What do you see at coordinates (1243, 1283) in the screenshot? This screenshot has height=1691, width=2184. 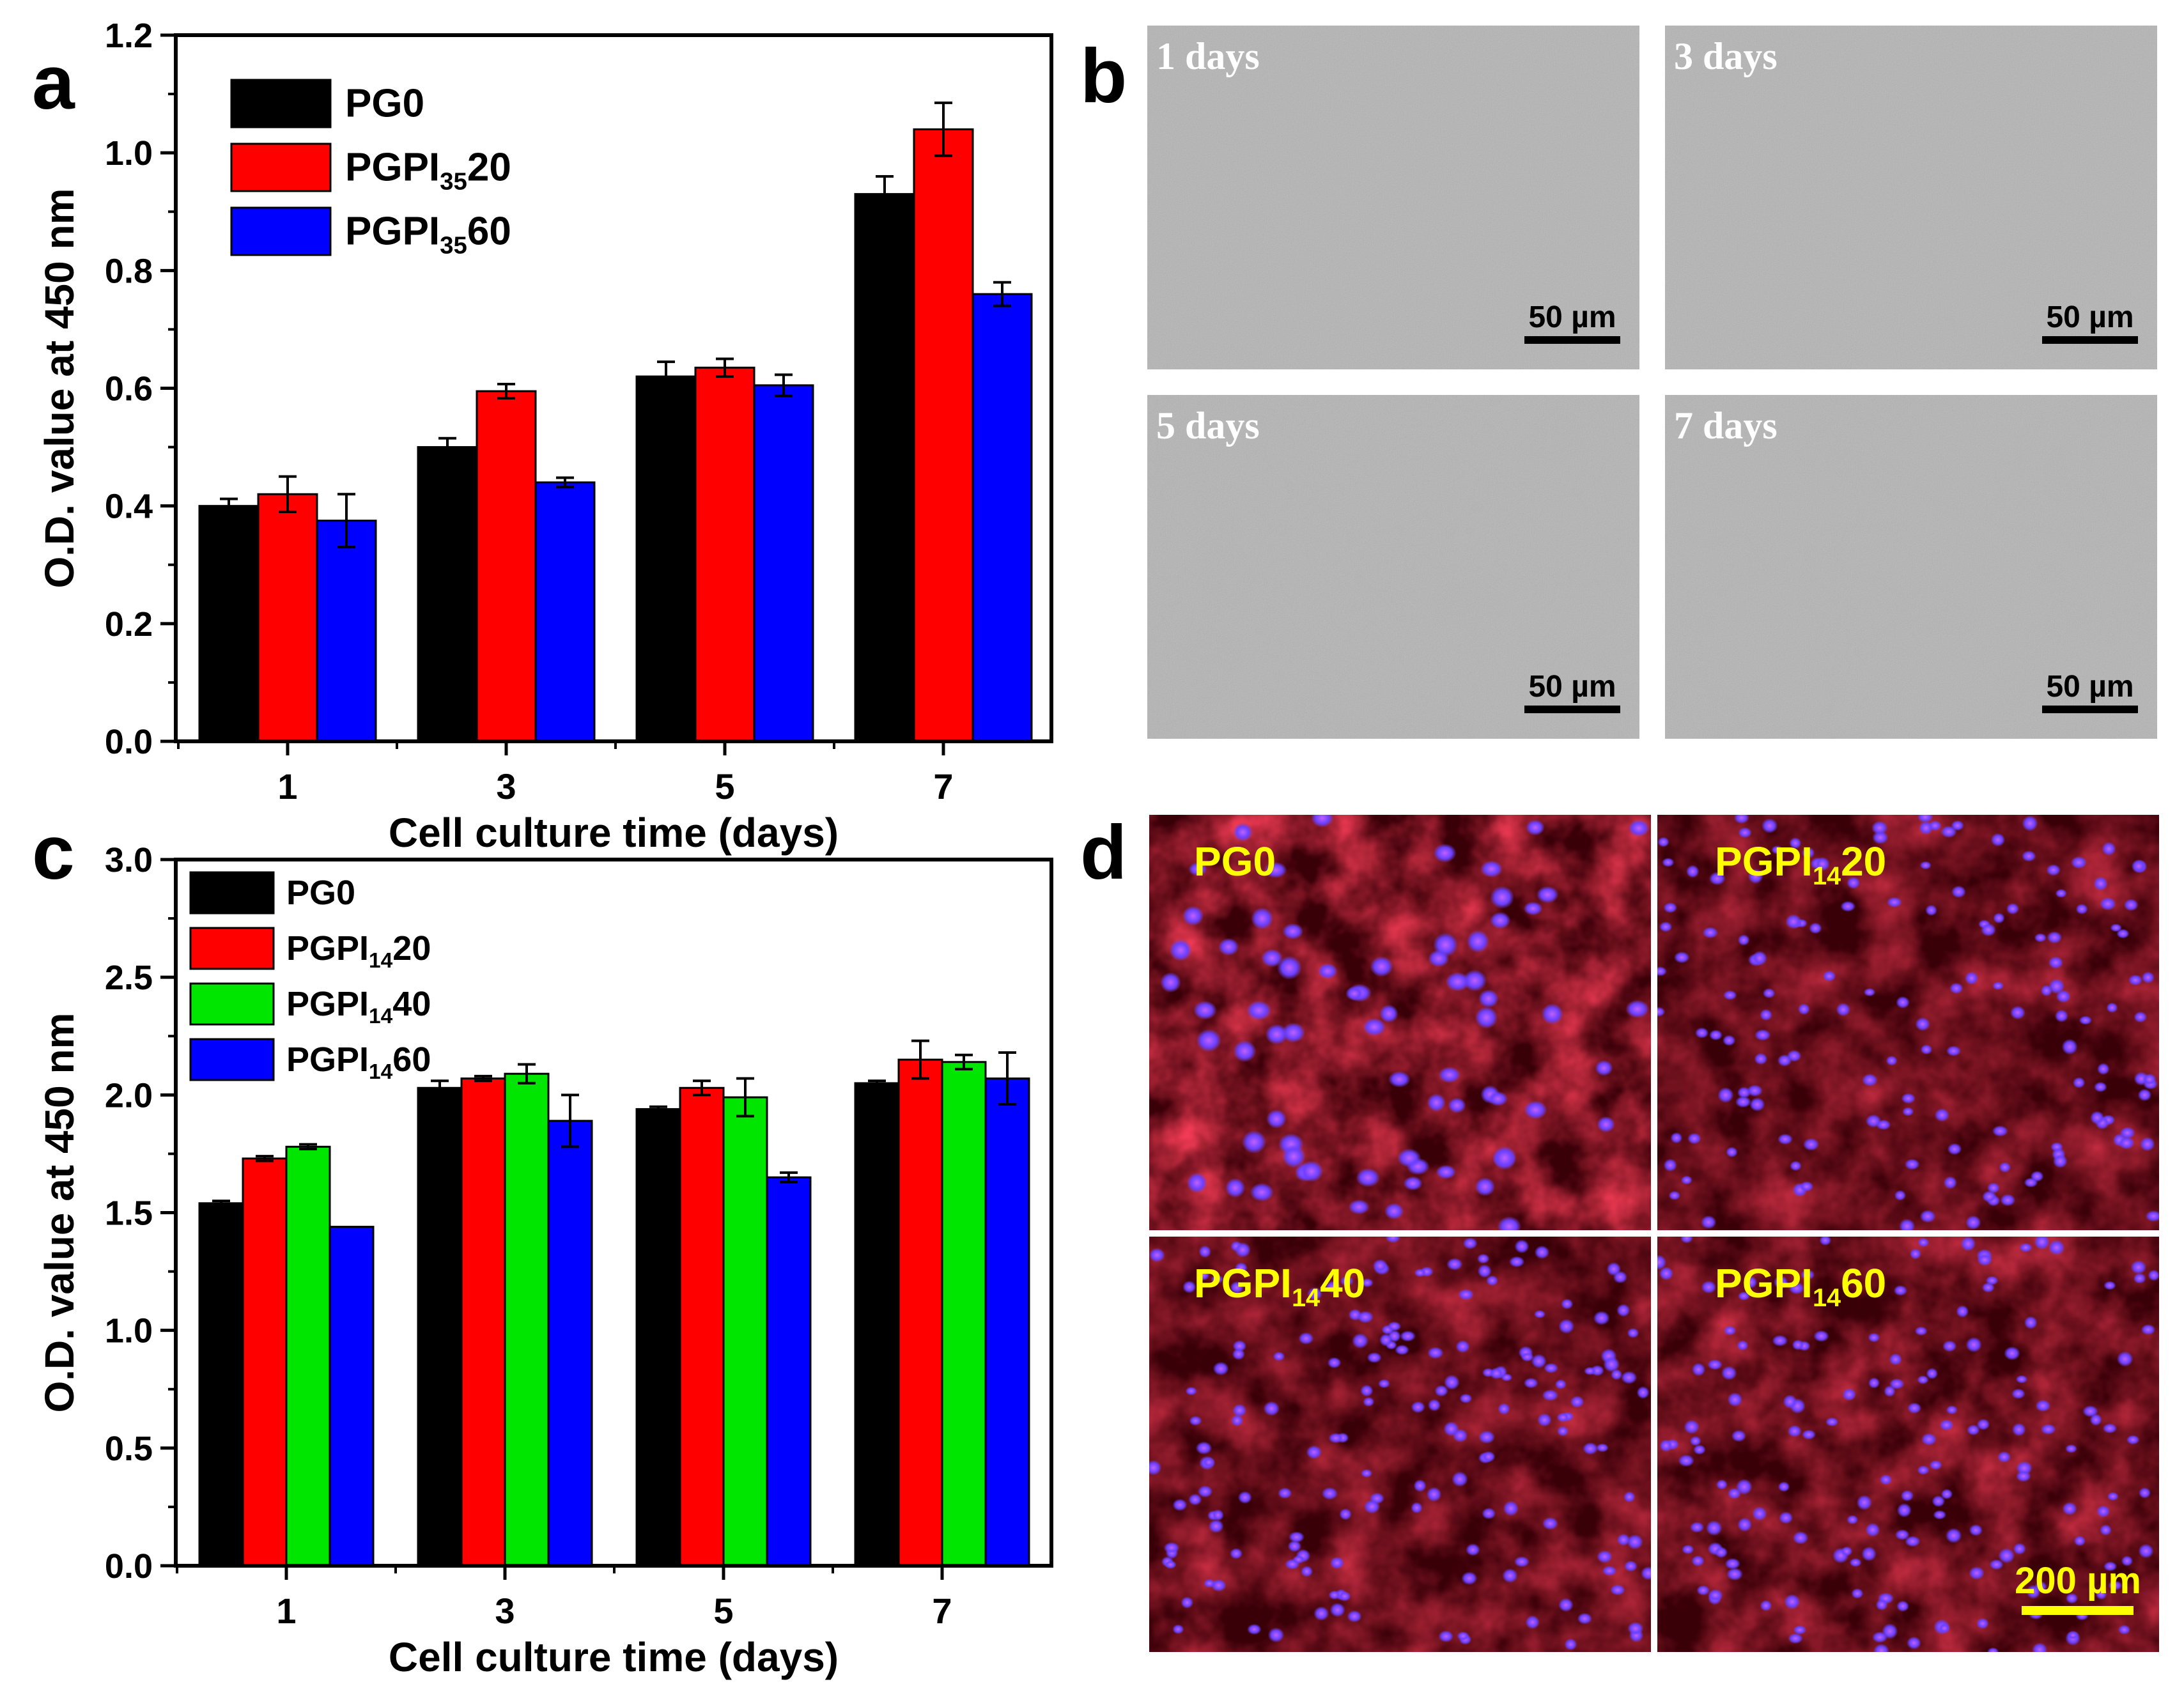 I see `fluo-label-3-main: PGPI` at bounding box center [1243, 1283].